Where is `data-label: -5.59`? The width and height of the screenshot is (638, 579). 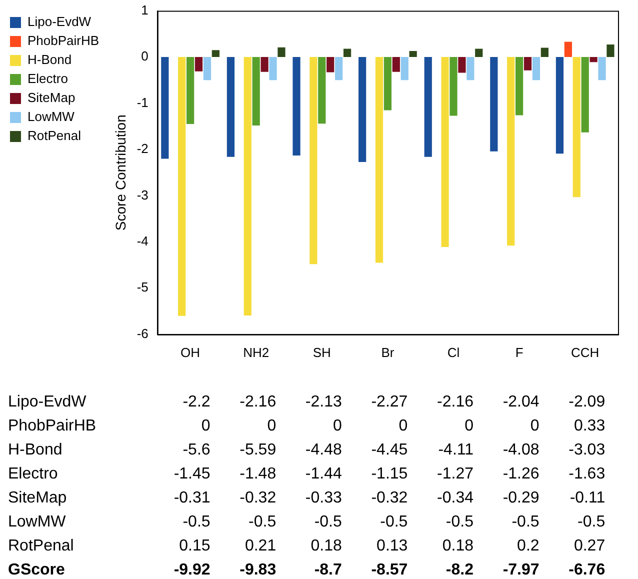
data-label: -5.59 is located at coordinates (258, 449).